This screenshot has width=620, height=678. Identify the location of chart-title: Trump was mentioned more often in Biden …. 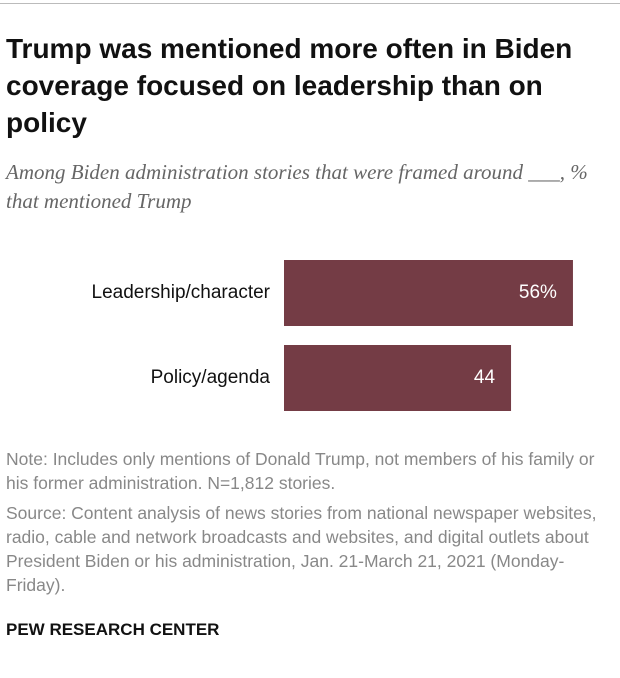
(289, 85).